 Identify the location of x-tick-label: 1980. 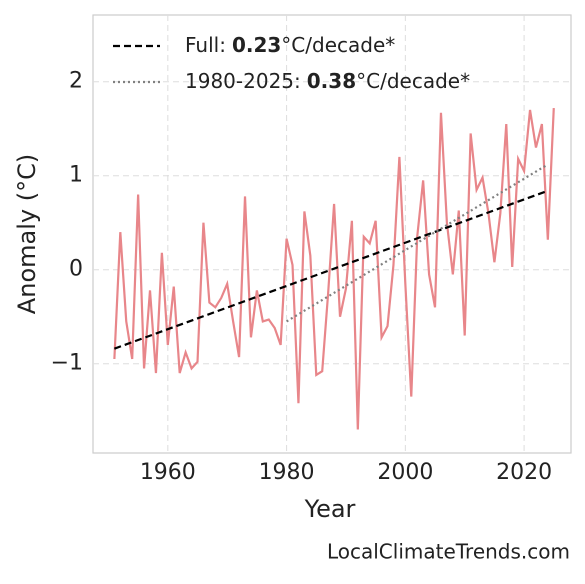
(287, 472).